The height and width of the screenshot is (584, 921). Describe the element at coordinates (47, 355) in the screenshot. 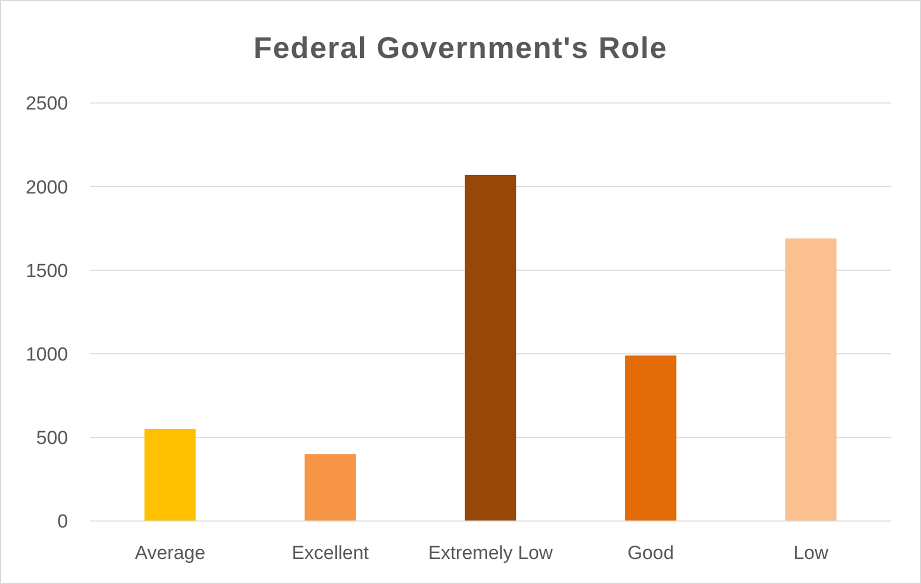

I see `y-tick-label: 1000` at that location.